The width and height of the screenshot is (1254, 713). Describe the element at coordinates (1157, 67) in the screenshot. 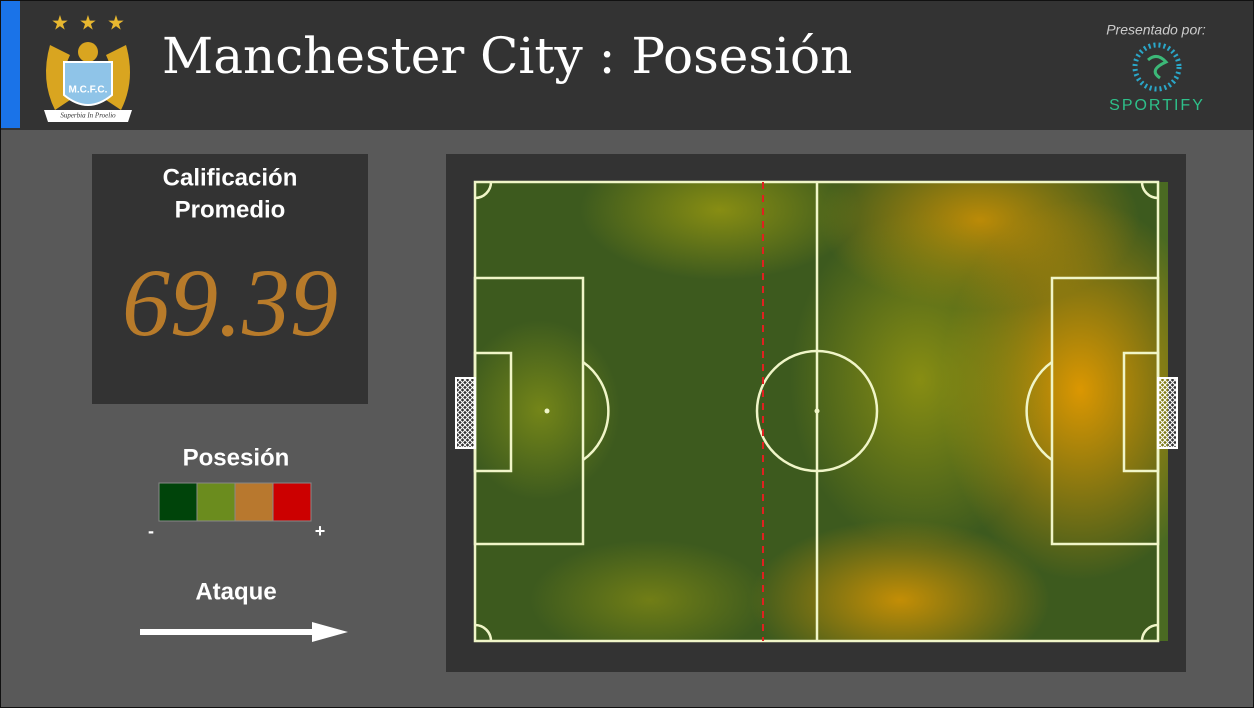

I see `sponsor-logo` at that location.